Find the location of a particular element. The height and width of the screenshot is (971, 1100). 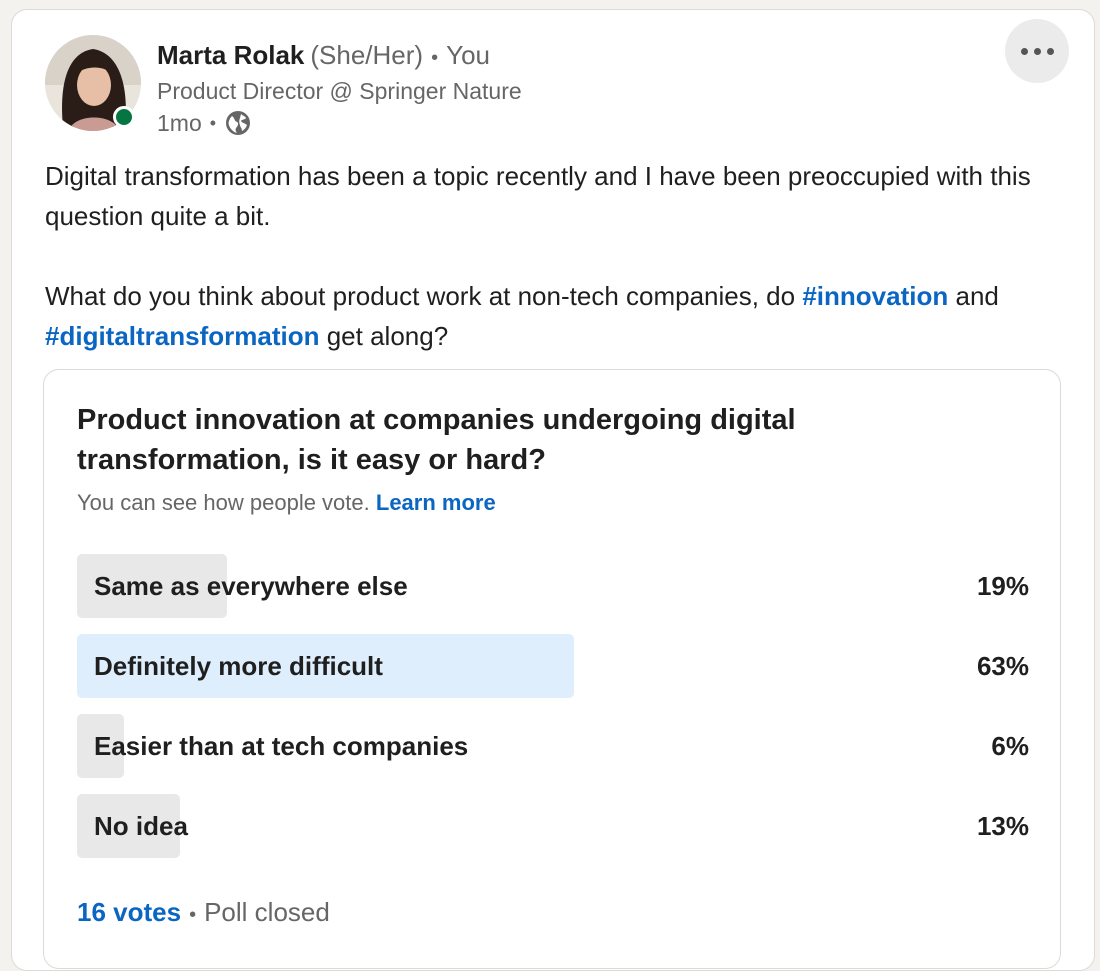

more-options-icon is located at coordinates (1024, 51).